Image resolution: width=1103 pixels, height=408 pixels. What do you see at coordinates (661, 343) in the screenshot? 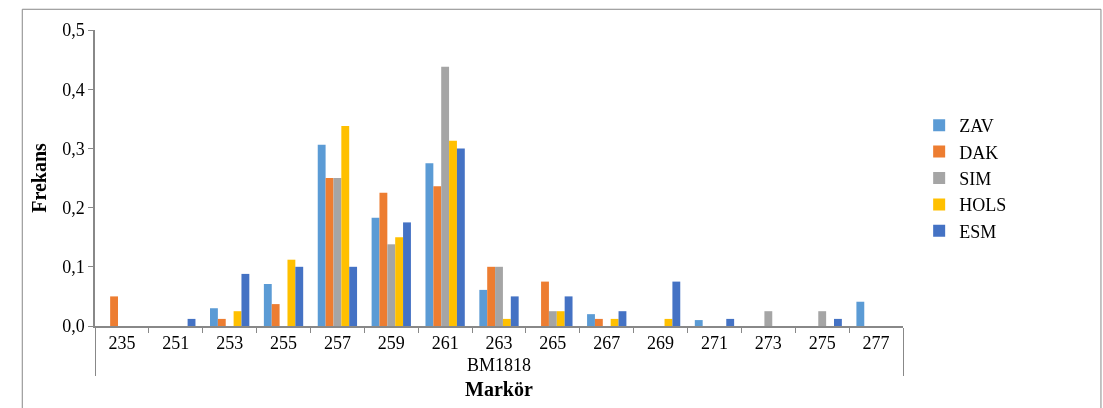
I see `x-tick-label: 269` at bounding box center [661, 343].